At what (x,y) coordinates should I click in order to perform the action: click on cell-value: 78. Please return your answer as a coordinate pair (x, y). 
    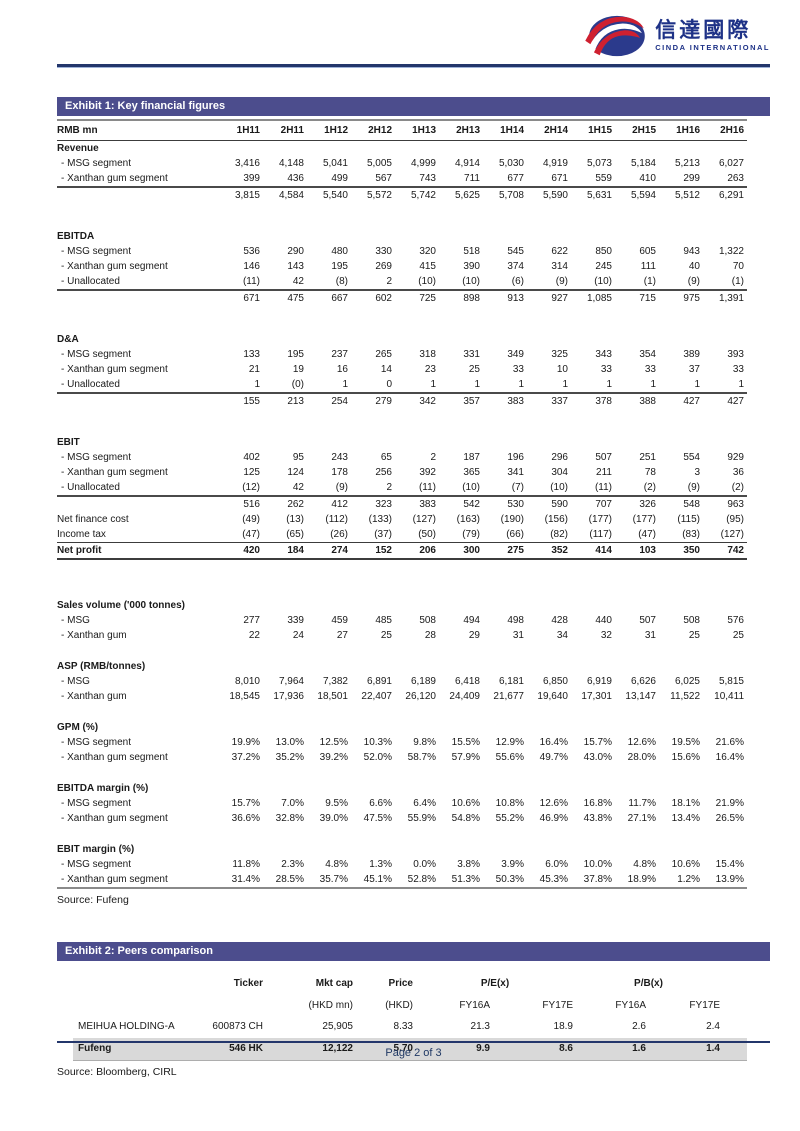
    Looking at the image, I should click on (650, 472).